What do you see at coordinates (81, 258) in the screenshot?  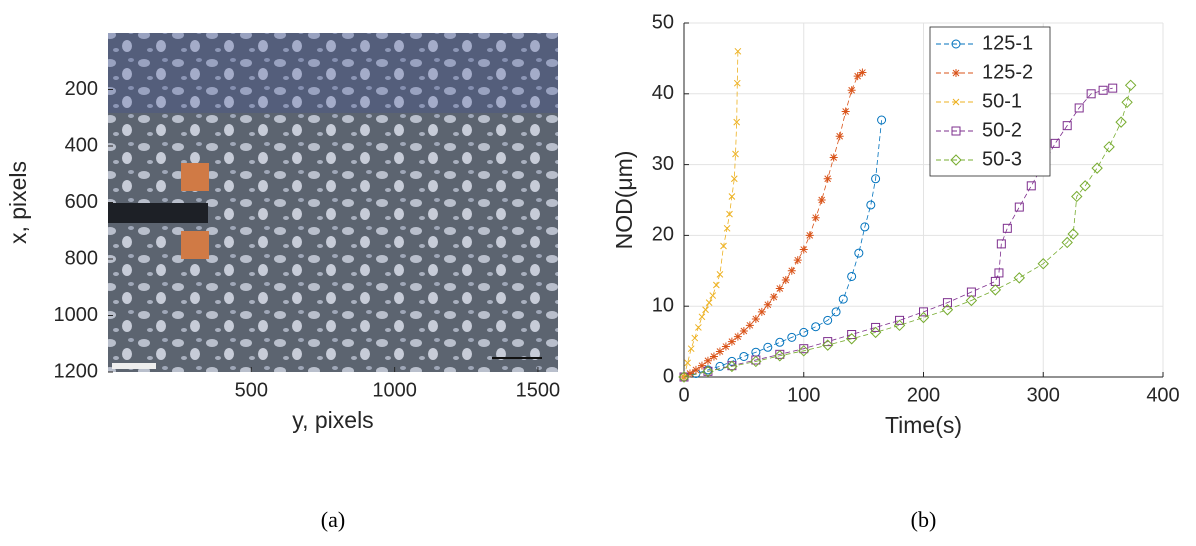 I see `y-tick-label: 800` at bounding box center [81, 258].